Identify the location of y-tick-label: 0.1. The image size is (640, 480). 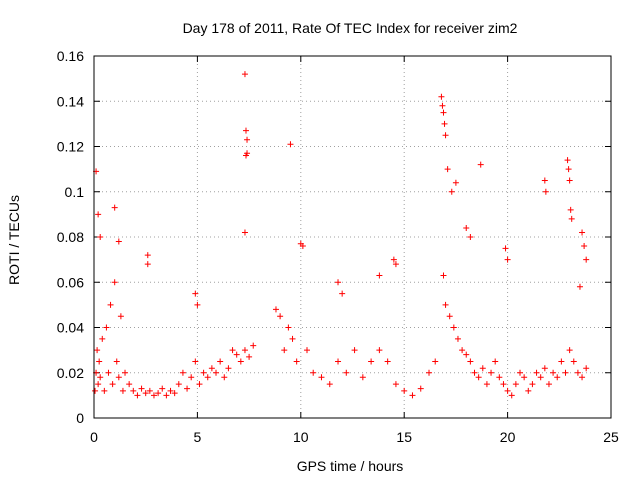
(75, 192).